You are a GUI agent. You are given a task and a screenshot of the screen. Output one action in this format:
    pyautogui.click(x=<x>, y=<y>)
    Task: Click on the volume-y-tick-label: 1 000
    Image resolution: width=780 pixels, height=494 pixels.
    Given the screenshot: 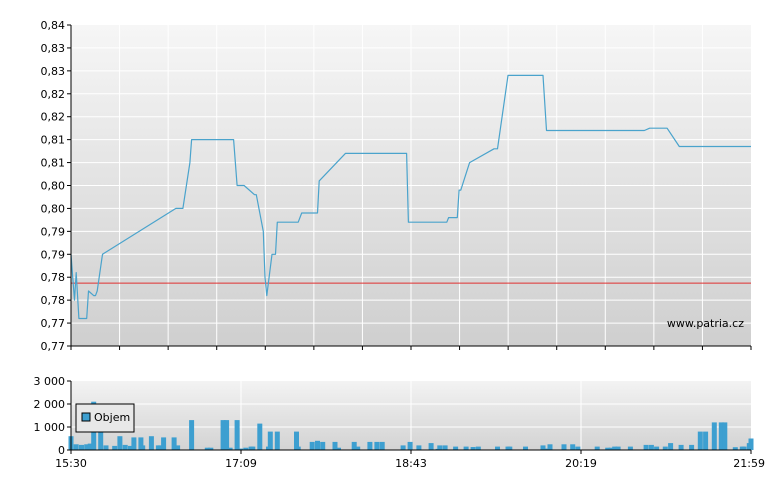 What is the action you would take?
    pyautogui.click(x=50, y=427)
    